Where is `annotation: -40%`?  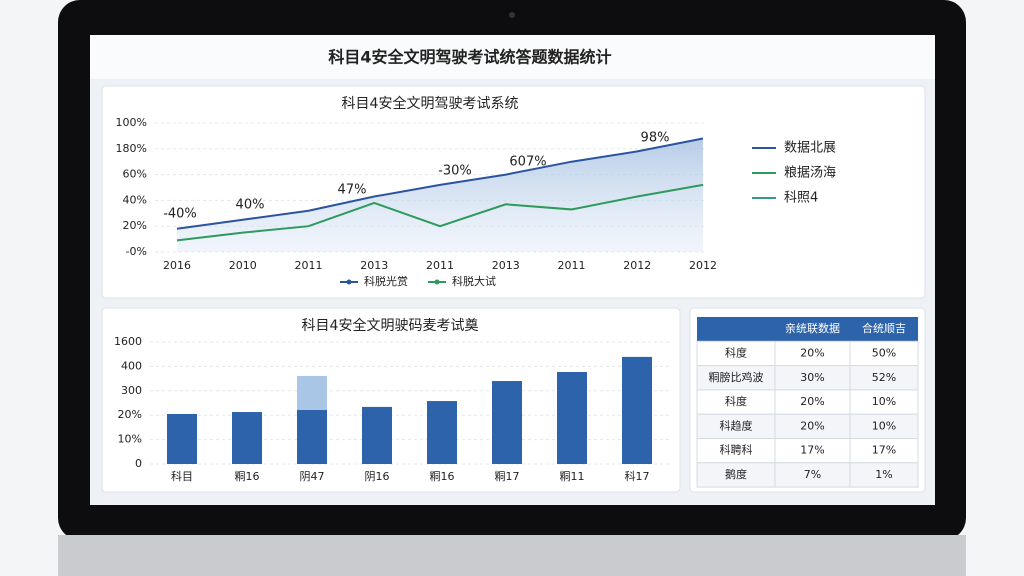 annotation: -40% is located at coordinates (180, 214).